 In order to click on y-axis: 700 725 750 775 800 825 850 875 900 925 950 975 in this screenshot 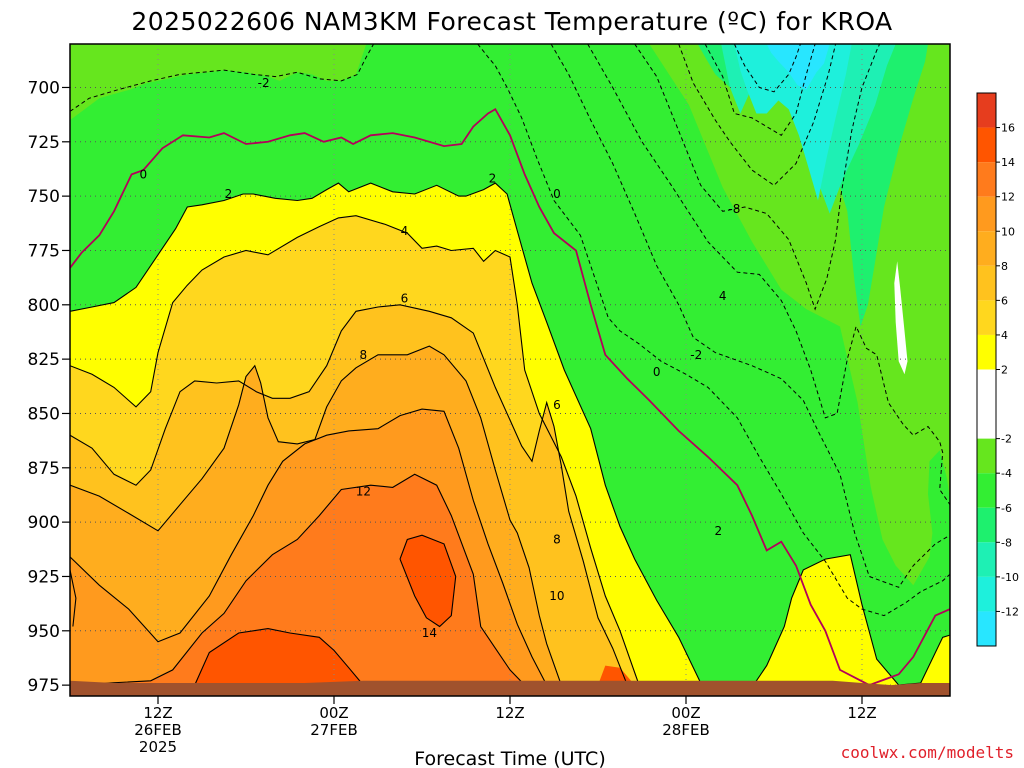, I will do `click(49, 387)`.